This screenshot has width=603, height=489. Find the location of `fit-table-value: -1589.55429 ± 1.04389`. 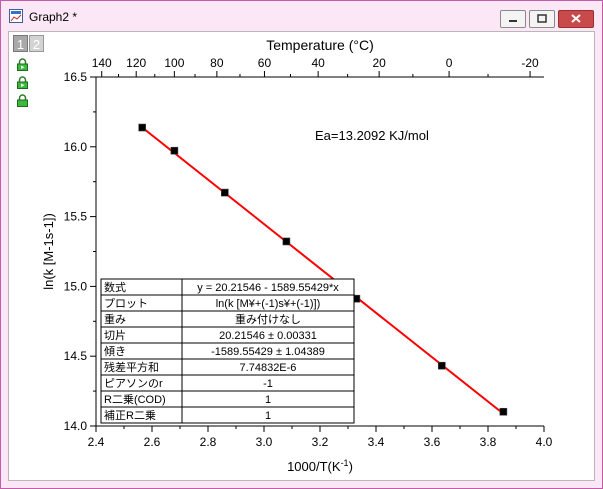

fit-table-value: -1589.55429 ± 1.04389 is located at coordinates (268, 352).